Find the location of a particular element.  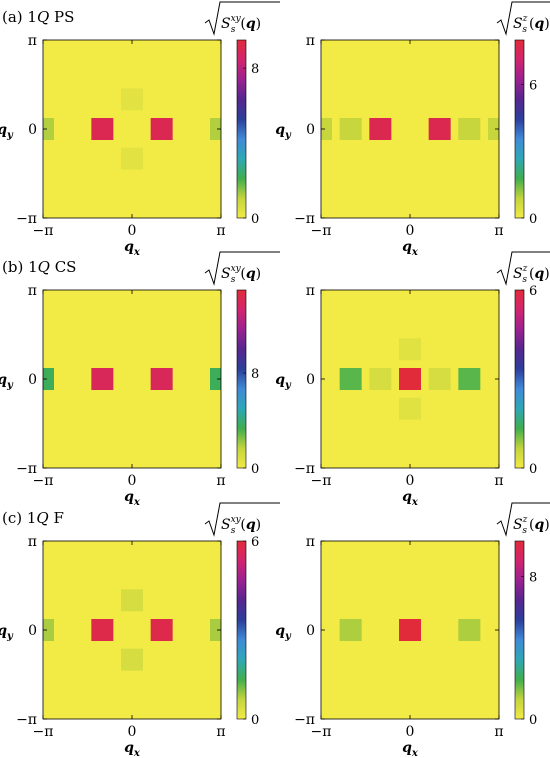

panel-label: (a) 1Q PS is located at coordinates (38, 17).